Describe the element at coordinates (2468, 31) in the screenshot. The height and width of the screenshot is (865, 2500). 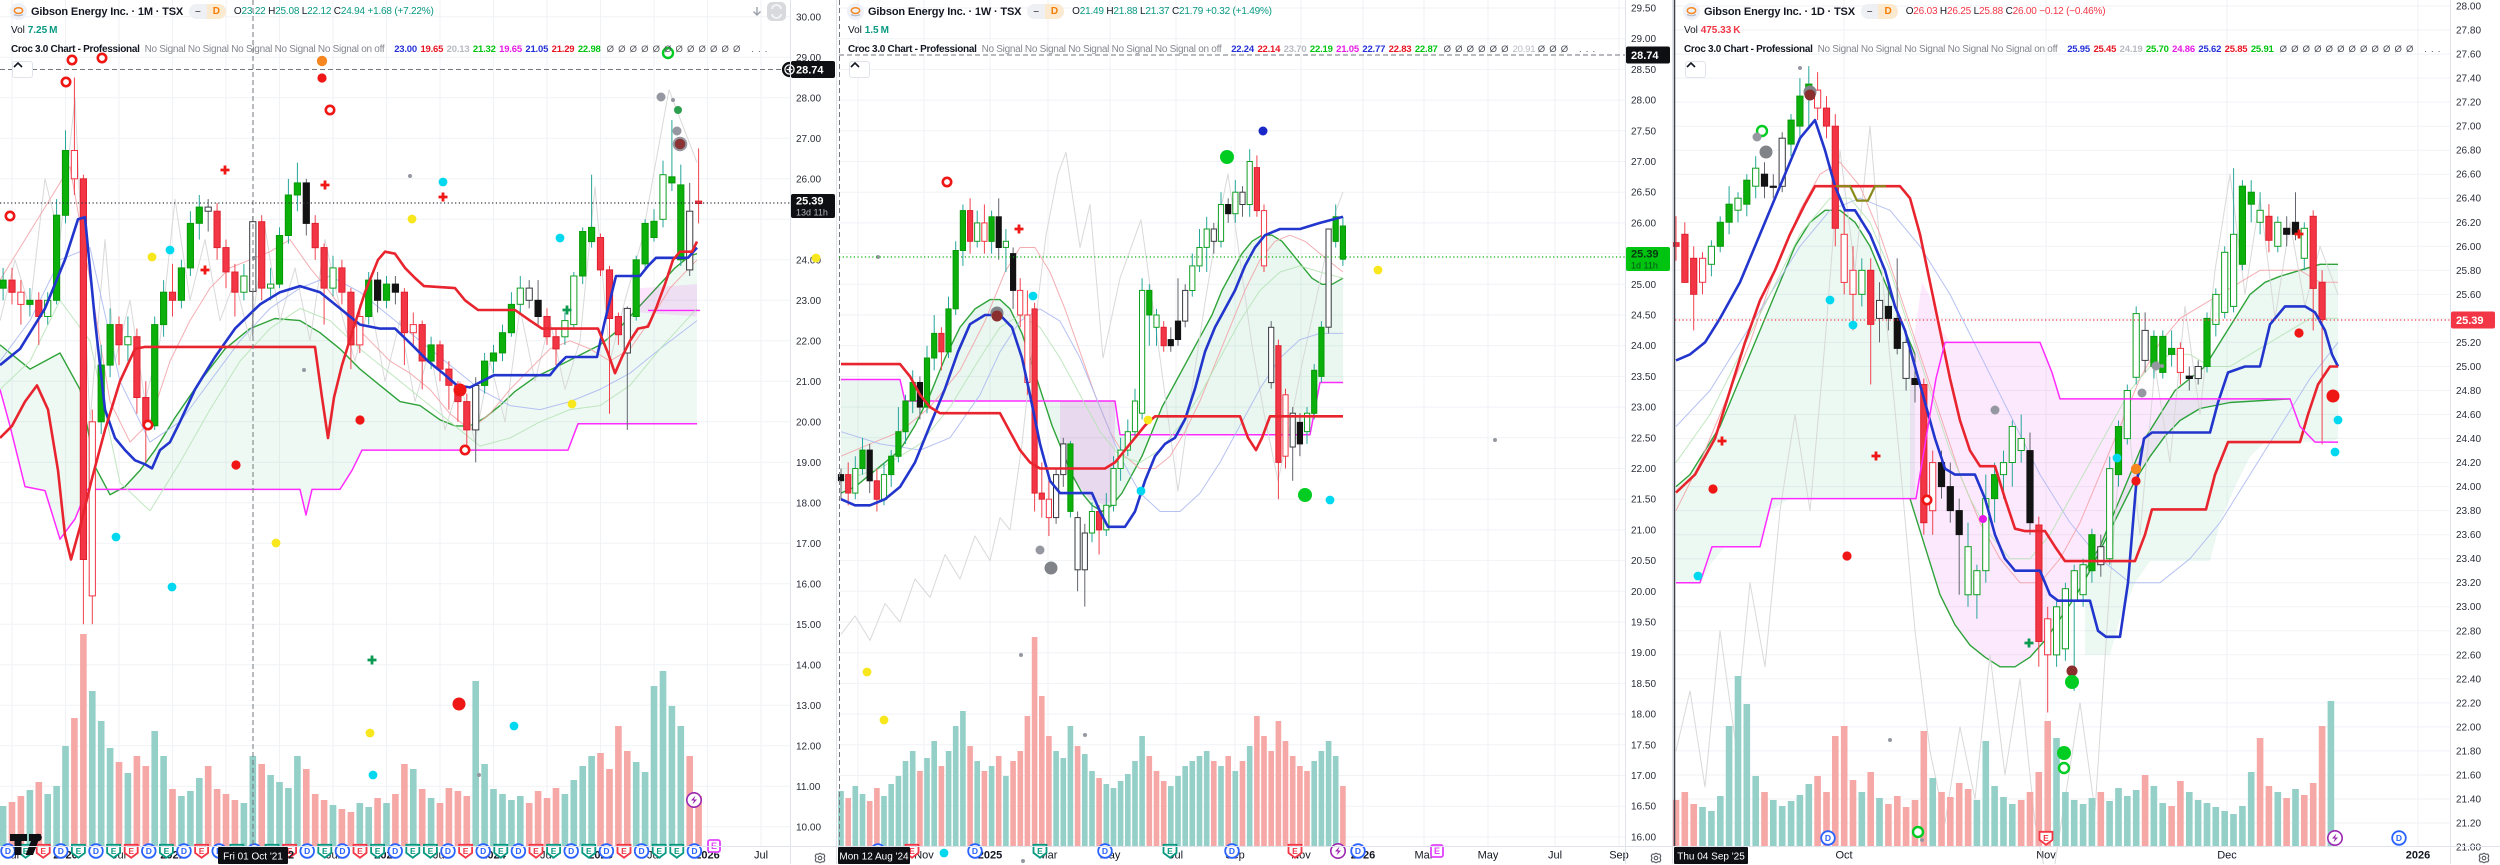
I see `svg-text: 27.80` at that location.